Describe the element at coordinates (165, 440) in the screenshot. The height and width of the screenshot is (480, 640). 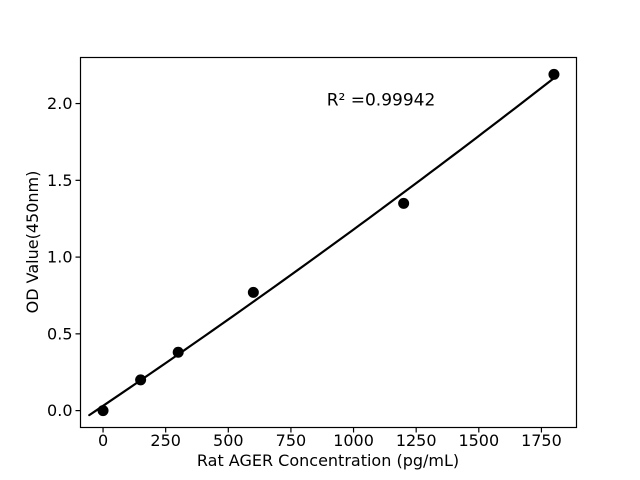
I see `x-tick-label: 250` at that location.